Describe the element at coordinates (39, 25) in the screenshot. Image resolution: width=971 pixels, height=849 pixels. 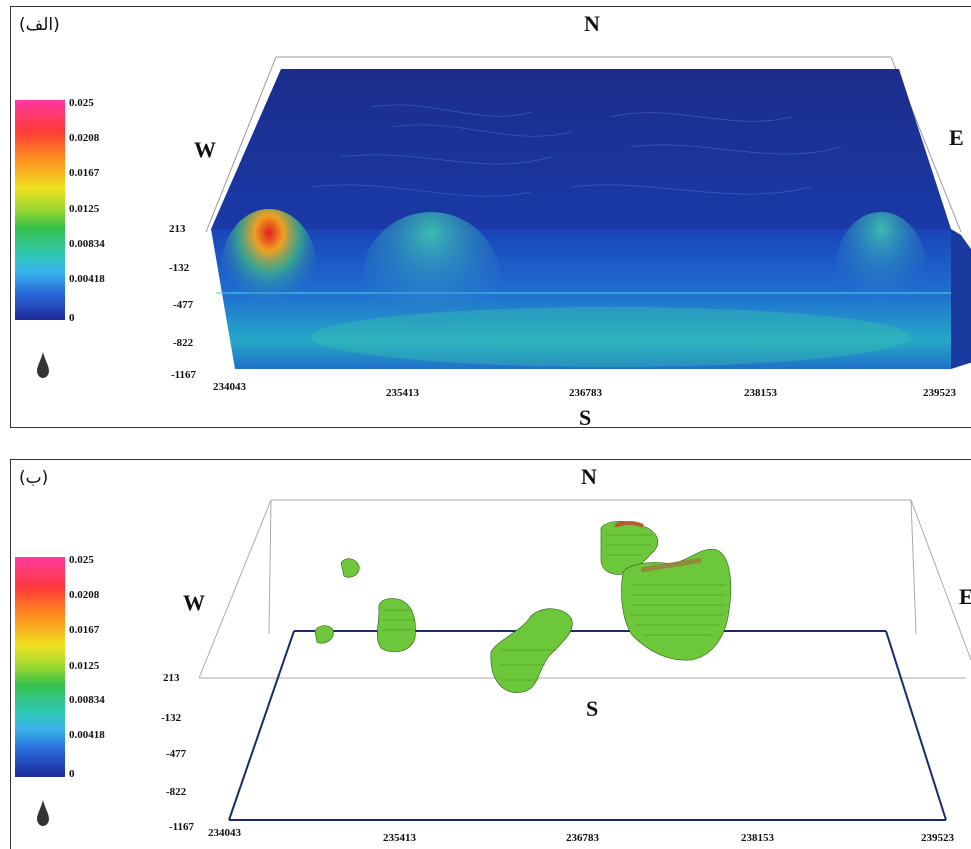
I see `panel-label: (الف)` at that location.